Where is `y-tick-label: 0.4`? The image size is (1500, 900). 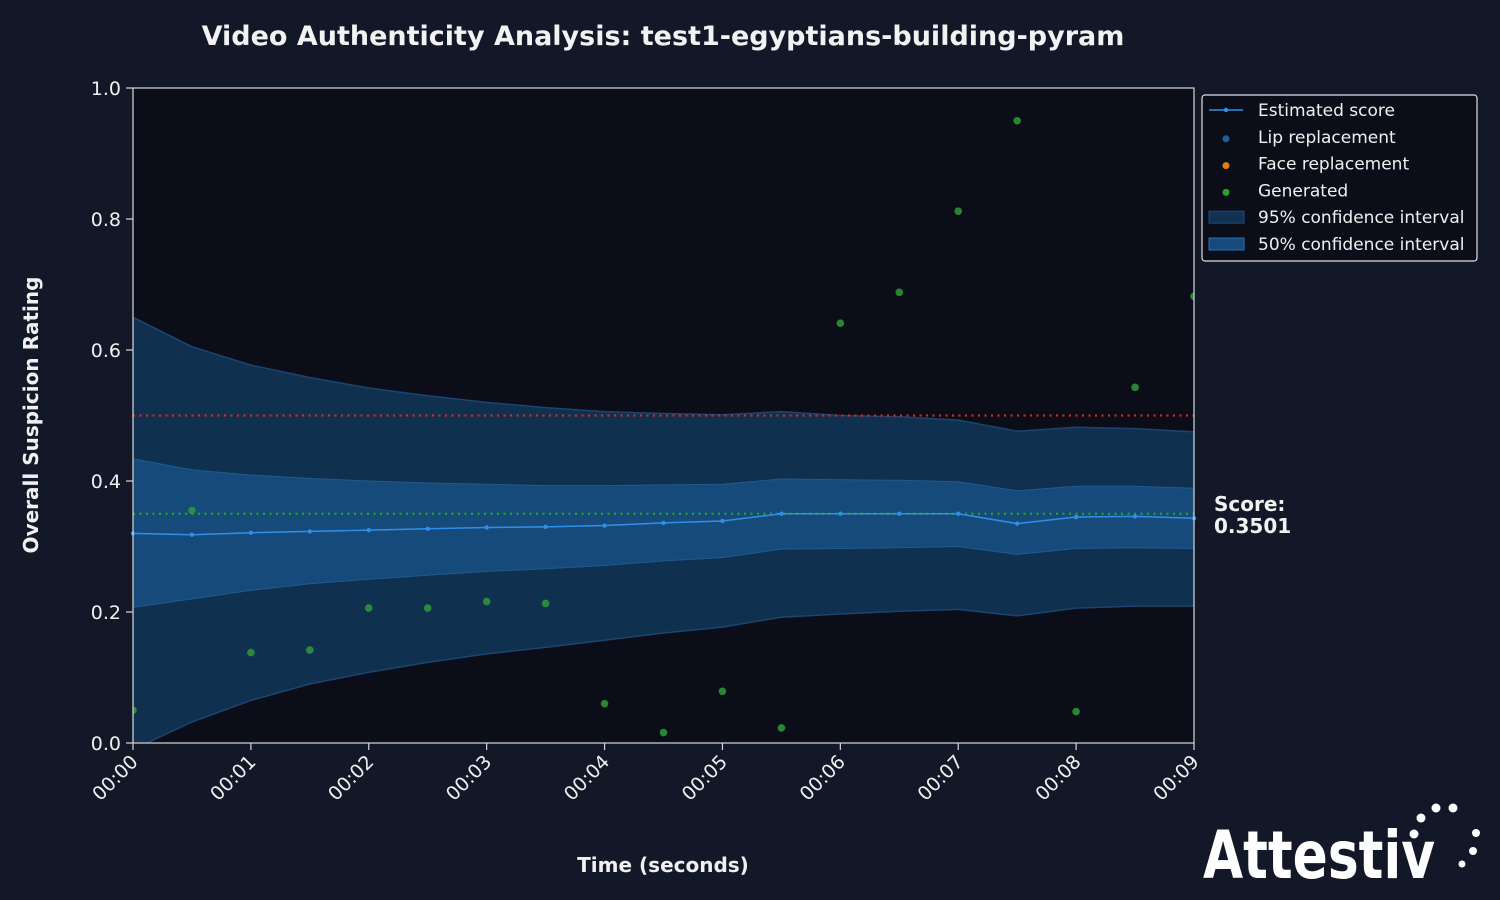 y-tick-label: 0.4 is located at coordinates (106, 482).